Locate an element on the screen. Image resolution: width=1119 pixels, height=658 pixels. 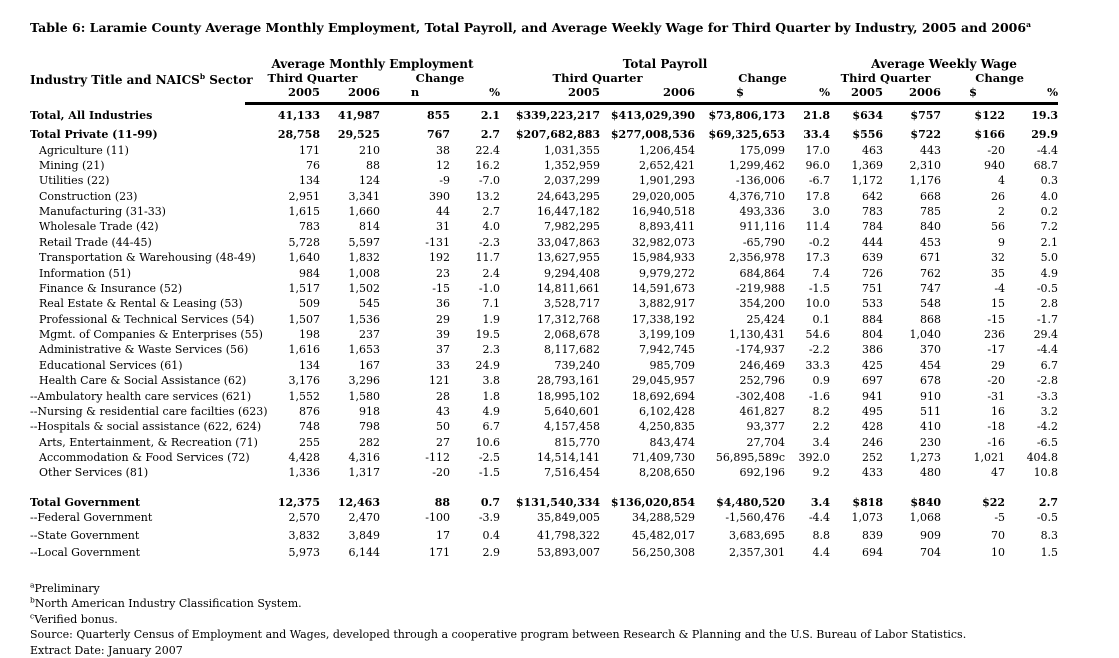
footnote-text: Verified bonus. is located at coordinates (76, 619).